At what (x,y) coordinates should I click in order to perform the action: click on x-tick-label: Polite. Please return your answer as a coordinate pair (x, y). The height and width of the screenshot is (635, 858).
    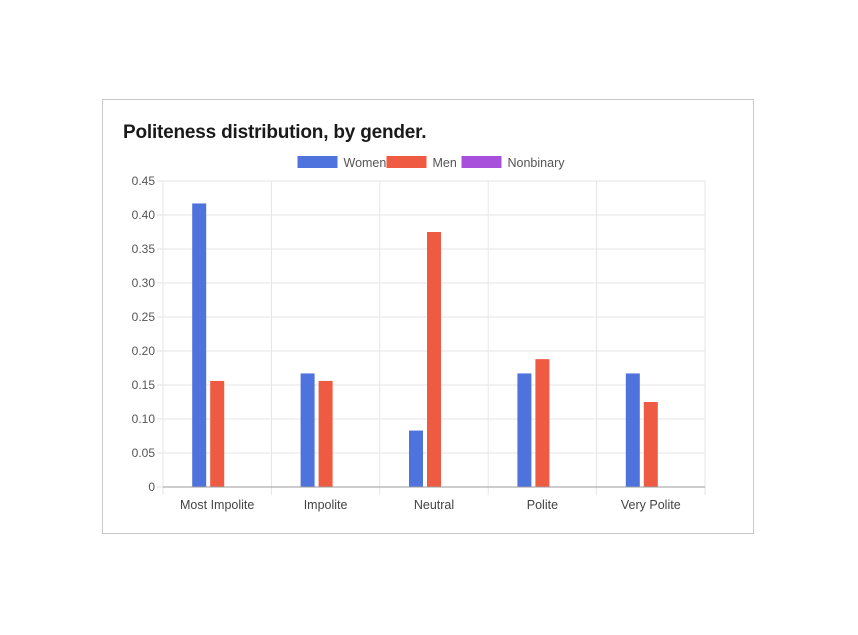
    Looking at the image, I should click on (542, 505).